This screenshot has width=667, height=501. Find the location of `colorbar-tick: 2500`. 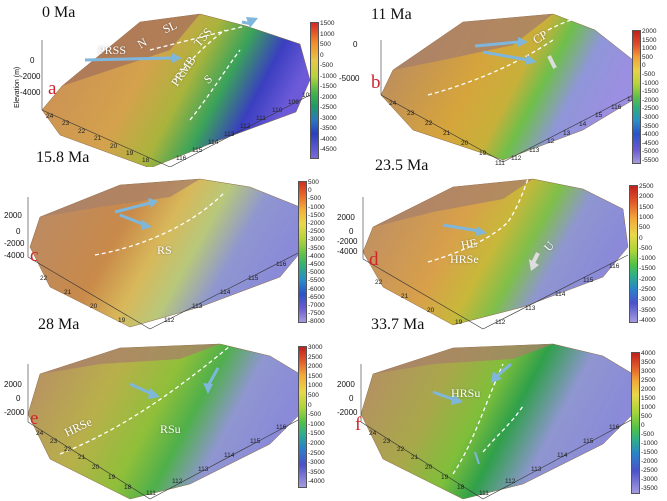

colorbar-tick: 2500 is located at coordinates (648, 380).